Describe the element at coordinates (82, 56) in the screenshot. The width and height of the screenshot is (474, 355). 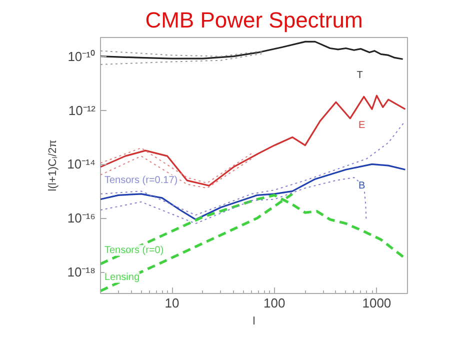
I see `y-tick-label: 10⁻¹⁰` at that location.